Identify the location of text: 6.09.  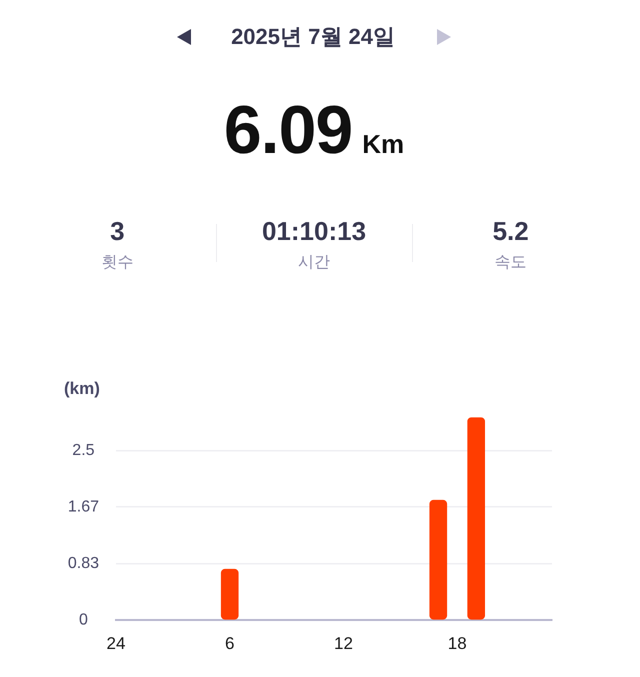
(288, 130).